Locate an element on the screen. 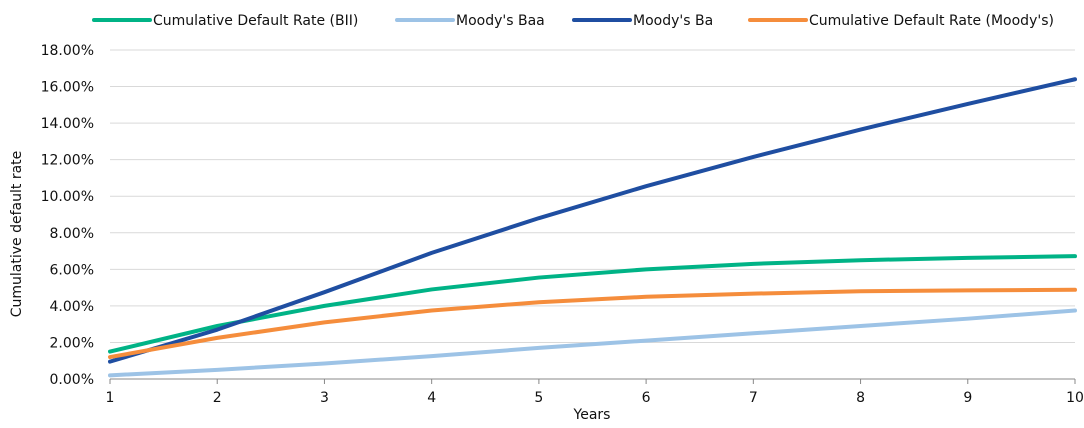 The width and height of the screenshot is (1084, 428). x-tick-label: 5 is located at coordinates (538, 398).